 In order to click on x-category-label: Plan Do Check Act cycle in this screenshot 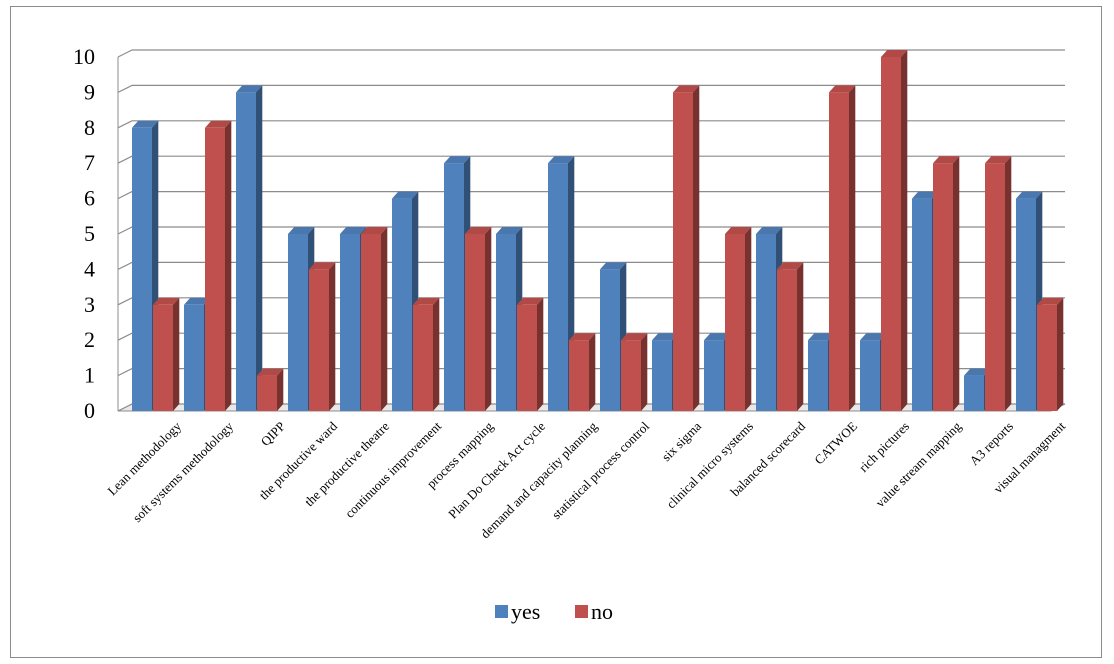, I will do `click(496, 469)`.